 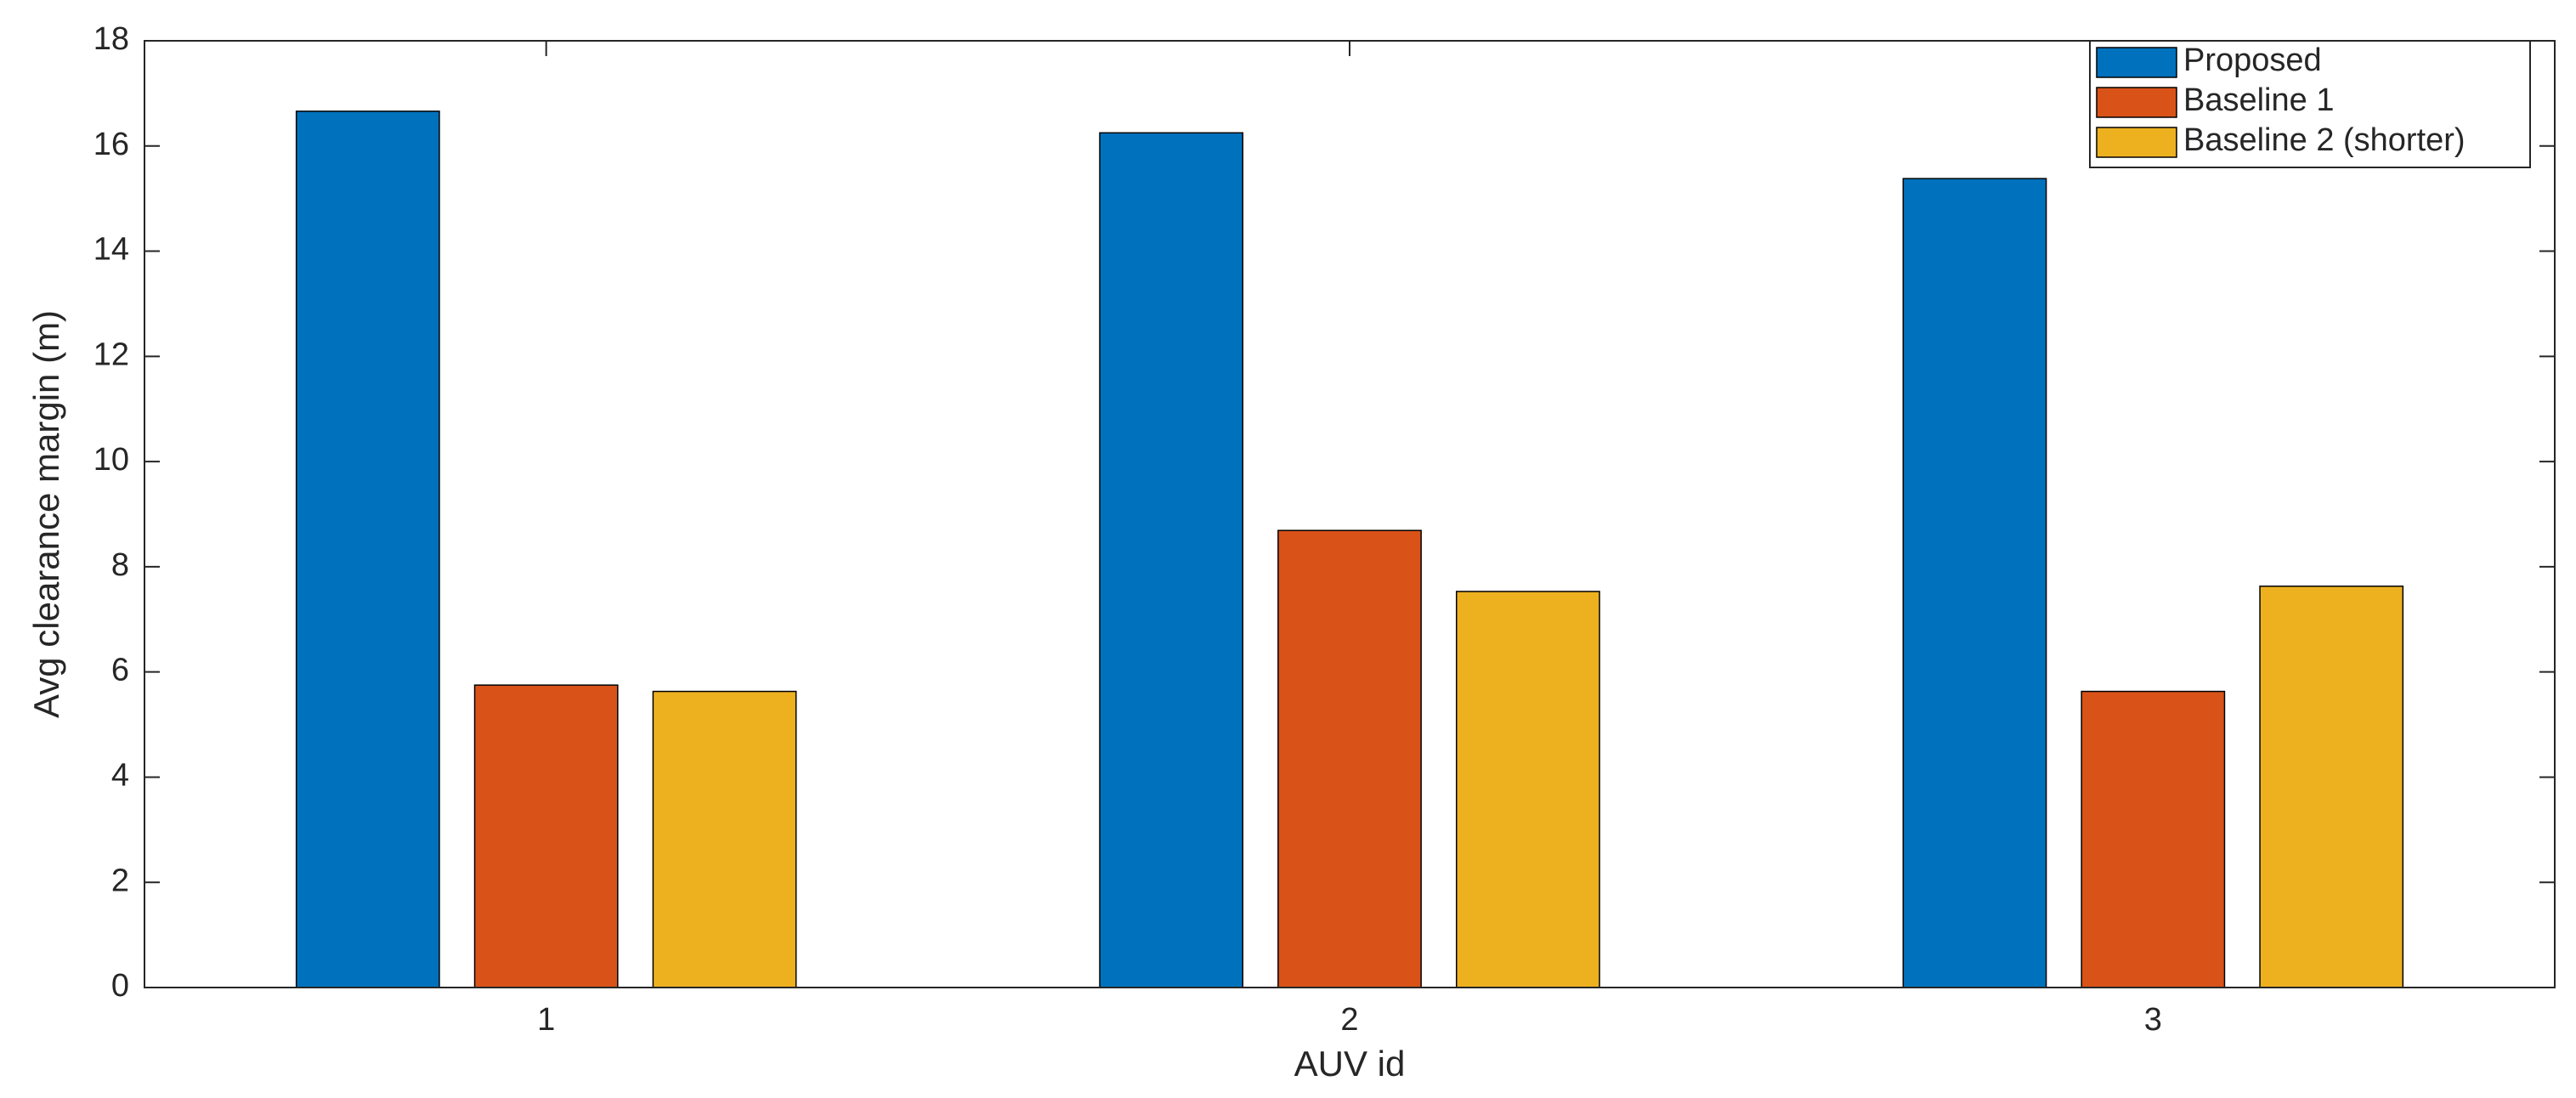 What do you see at coordinates (111, 354) in the screenshot?
I see `y-tick-label: 12` at bounding box center [111, 354].